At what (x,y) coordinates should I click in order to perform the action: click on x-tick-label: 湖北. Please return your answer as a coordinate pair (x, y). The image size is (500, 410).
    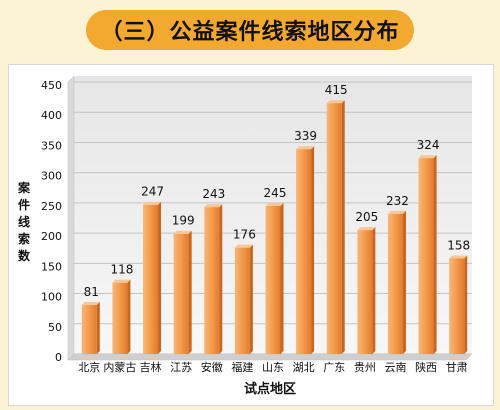
    Looking at the image, I should click on (304, 367).